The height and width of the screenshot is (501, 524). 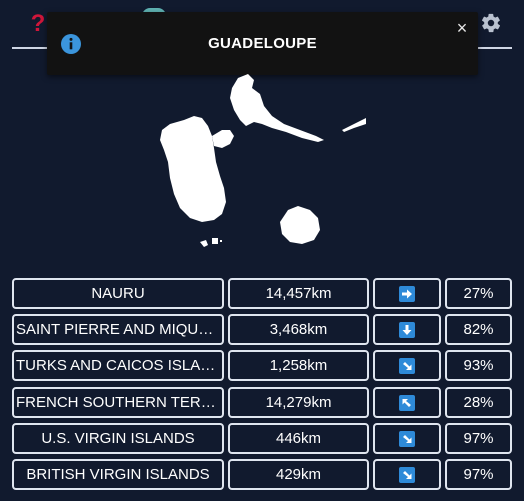 I want to click on country-toast: GUADELOUPE ×, so click(x=262, y=43).